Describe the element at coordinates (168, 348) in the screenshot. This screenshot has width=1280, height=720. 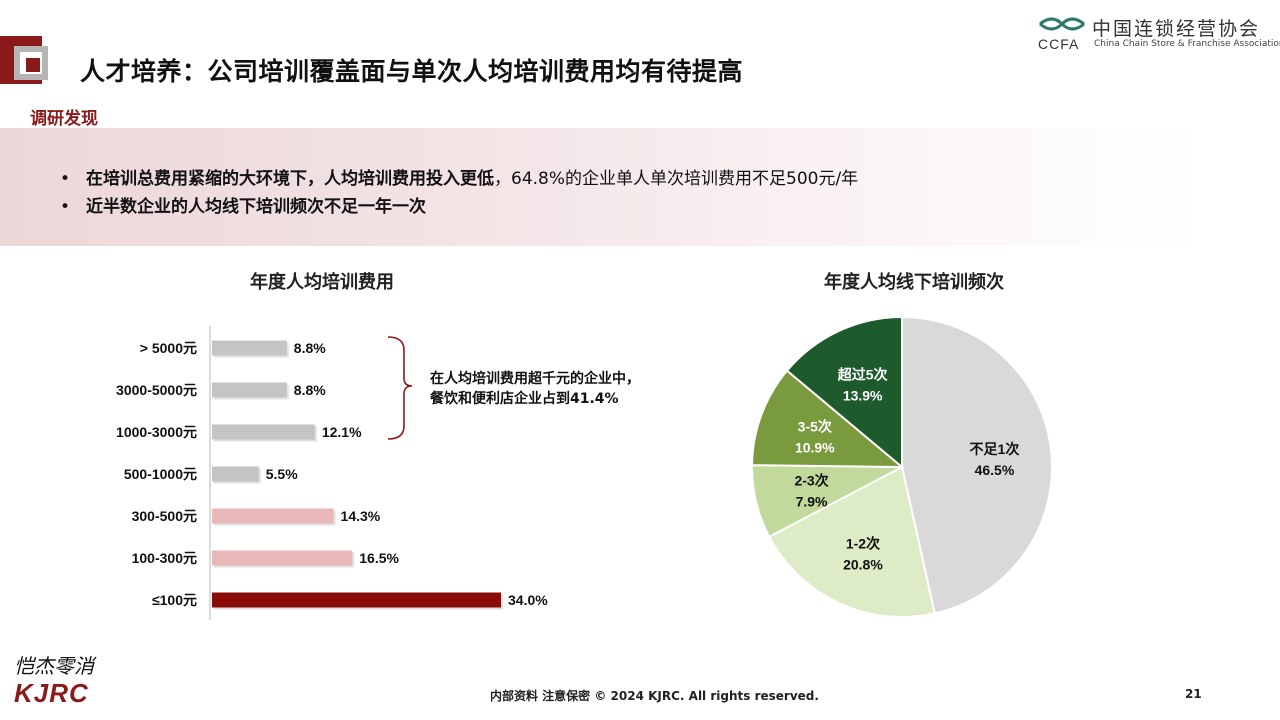
I see `bar-category-label: > 5000元` at that location.